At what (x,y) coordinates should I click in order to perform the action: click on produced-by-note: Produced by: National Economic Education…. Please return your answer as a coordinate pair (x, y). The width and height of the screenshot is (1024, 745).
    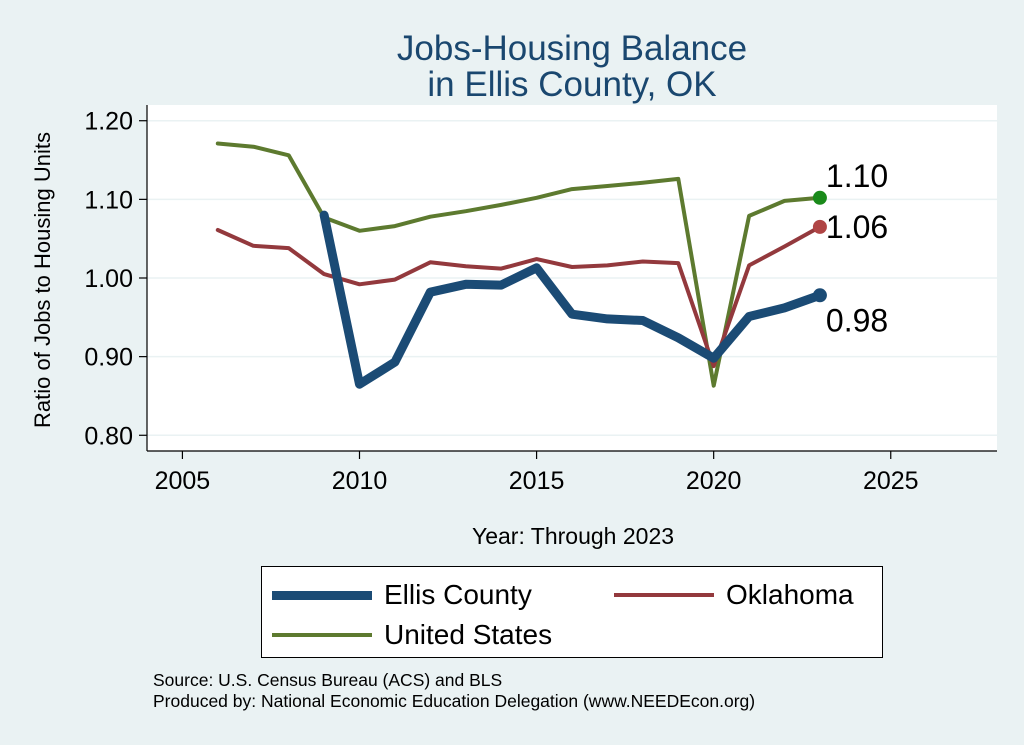
    Looking at the image, I should click on (454, 701).